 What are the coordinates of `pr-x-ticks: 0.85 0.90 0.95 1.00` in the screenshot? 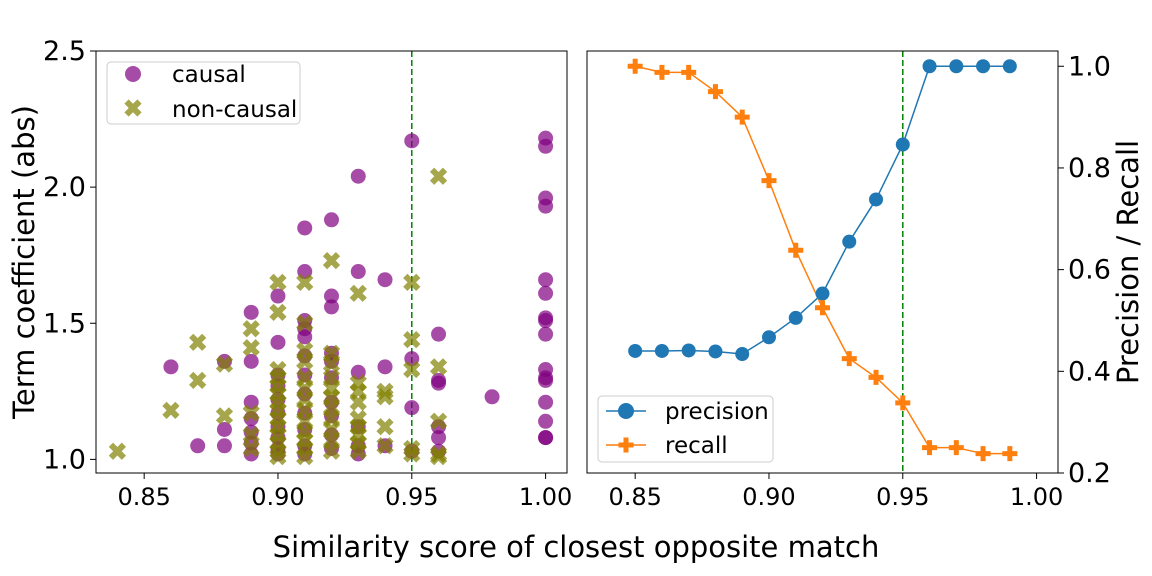 It's located at (835, 492).